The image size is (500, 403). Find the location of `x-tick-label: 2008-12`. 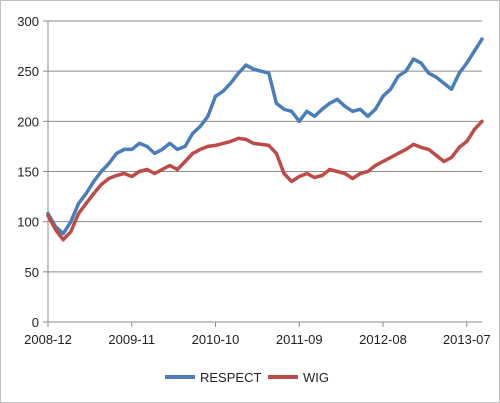

x-tick-label: 2008-12 is located at coordinates (48, 339).